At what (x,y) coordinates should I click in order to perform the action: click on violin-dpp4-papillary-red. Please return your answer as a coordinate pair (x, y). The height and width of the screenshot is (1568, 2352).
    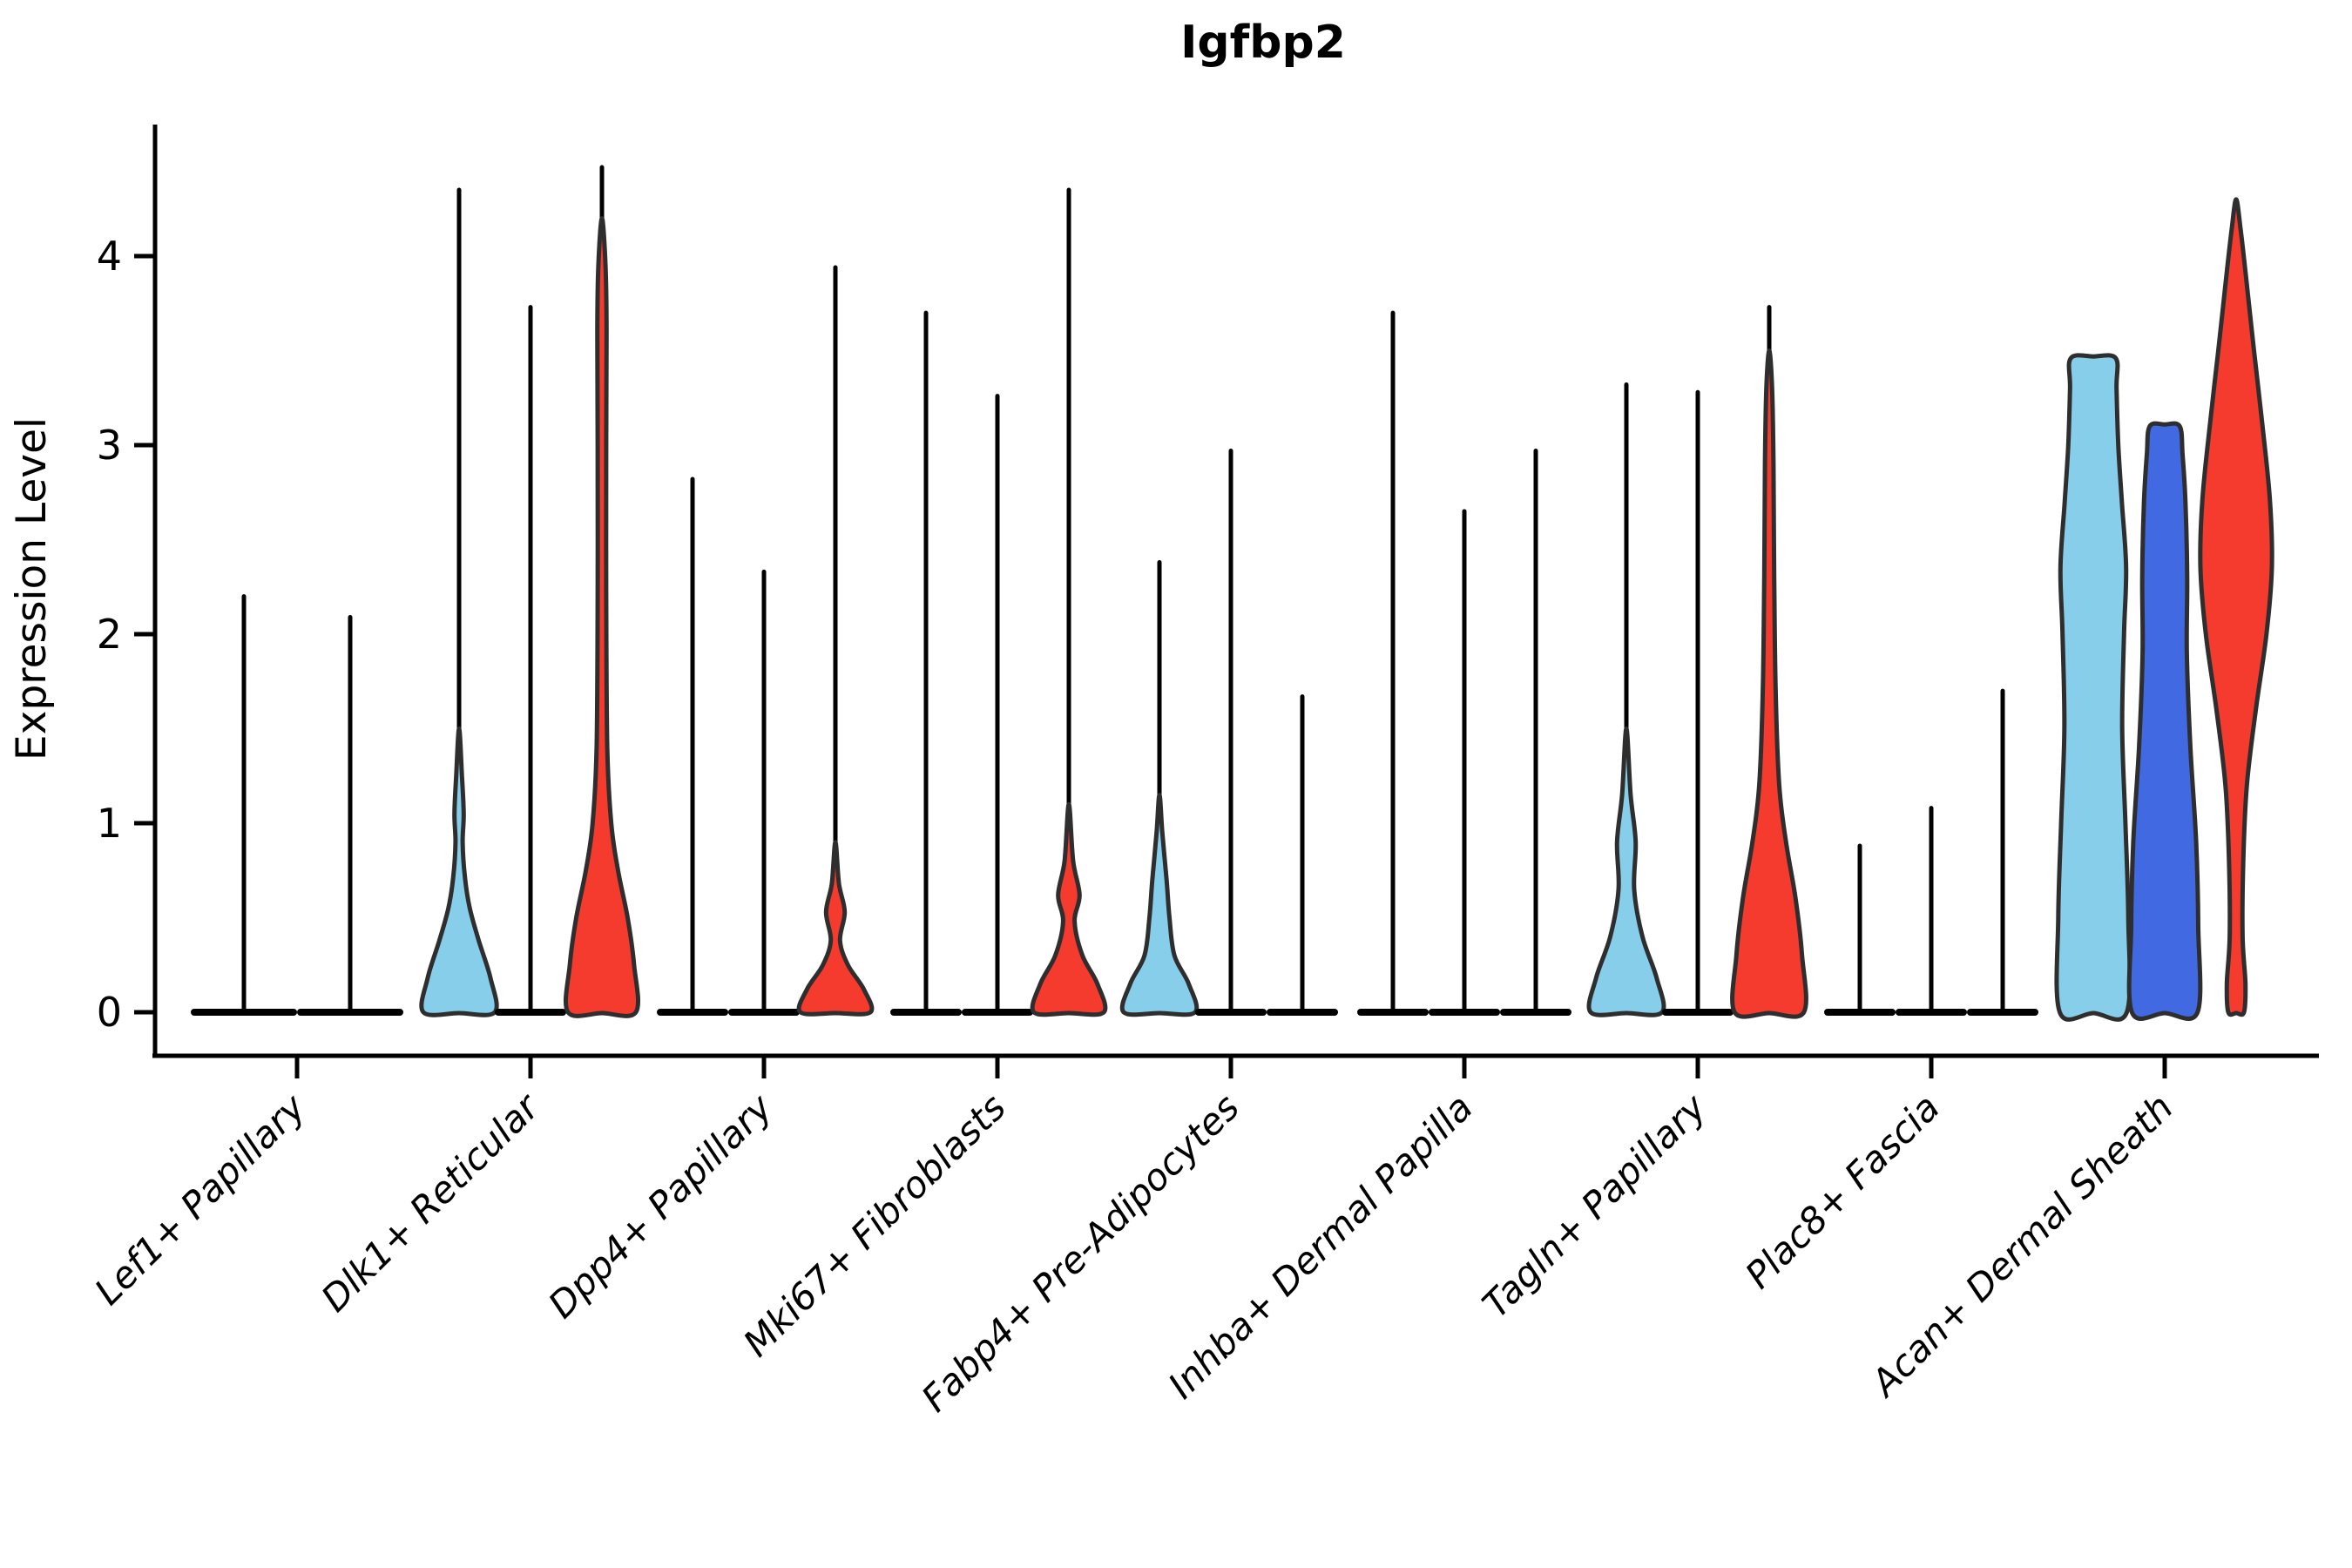
    Looking at the image, I should click on (835, 928).